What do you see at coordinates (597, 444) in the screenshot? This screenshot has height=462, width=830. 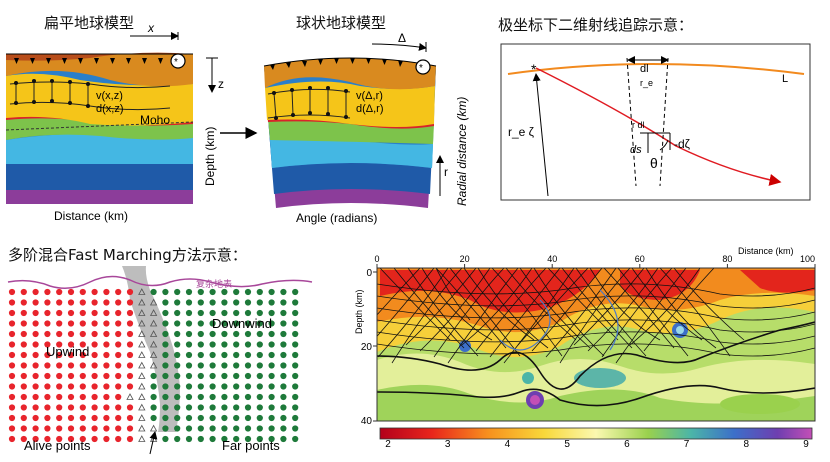 I see `colorbar-ticks: 2 3 4 5 6 7 8 9` at bounding box center [597, 444].